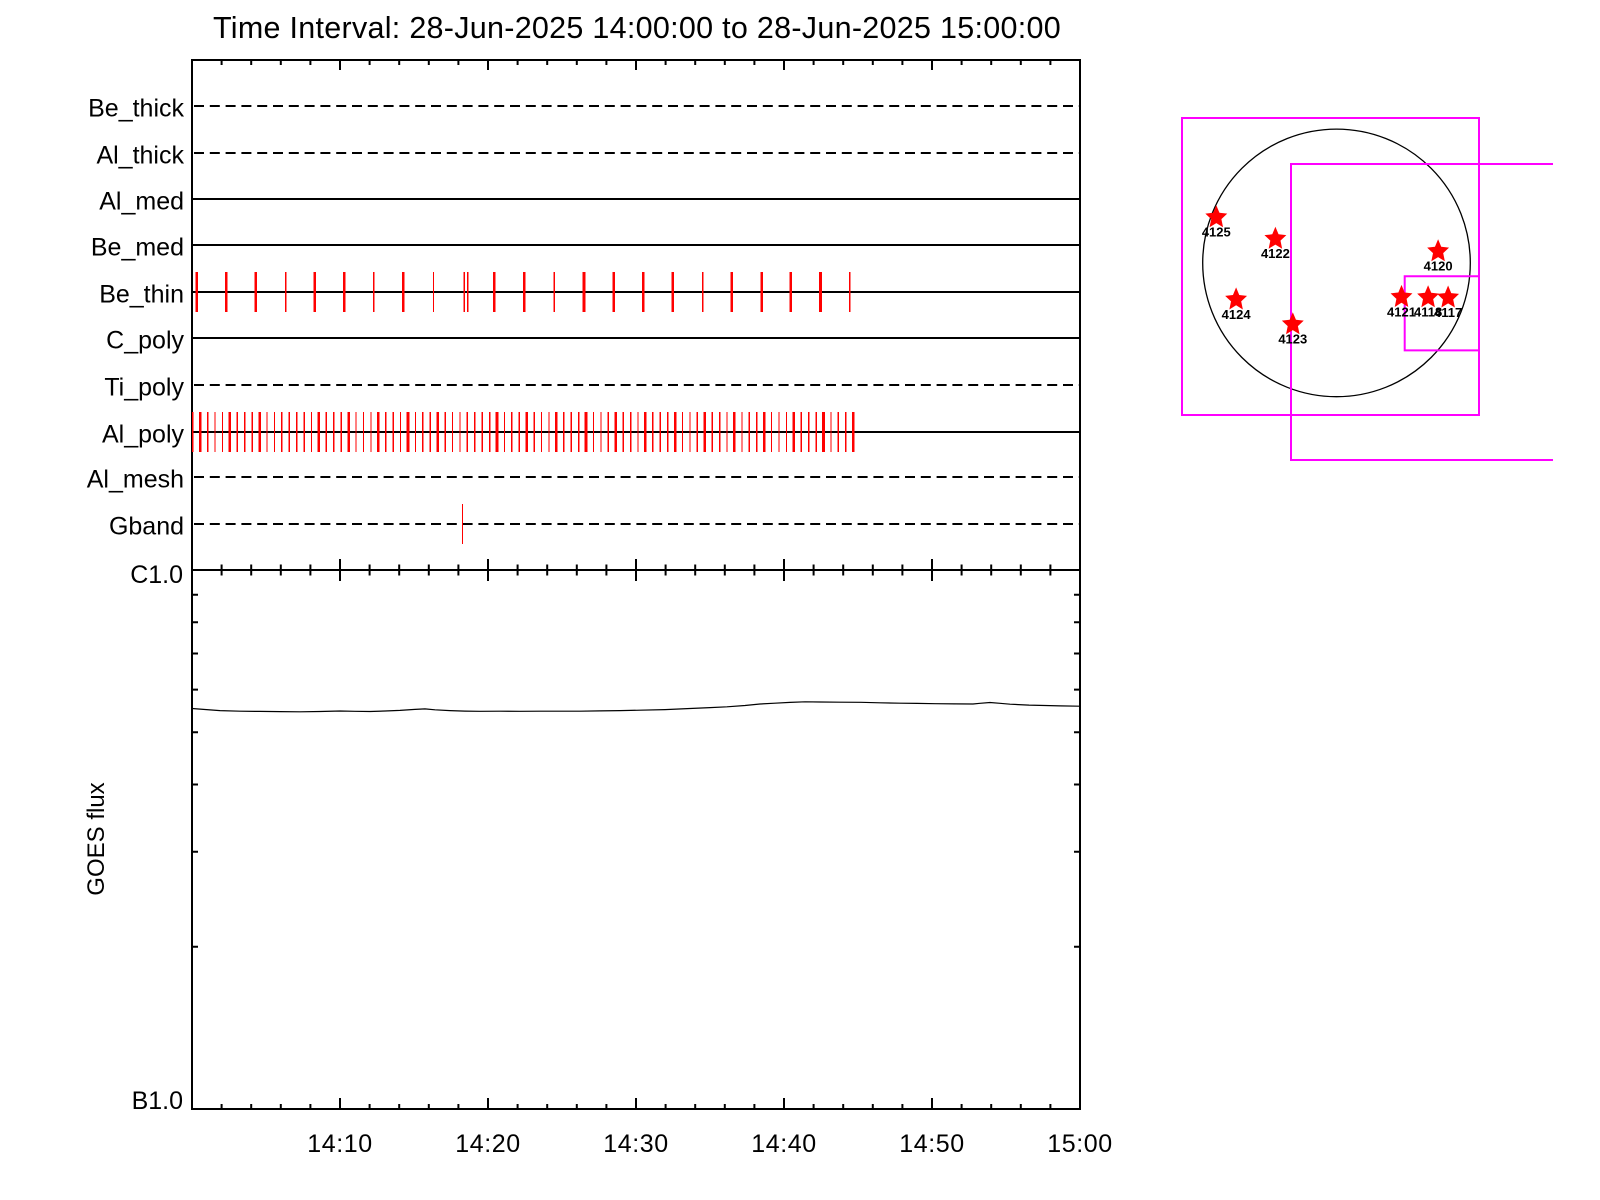  Describe the element at coordinates (156, 575) in the screenshot. I see `svg-text: C1.0` at that location.